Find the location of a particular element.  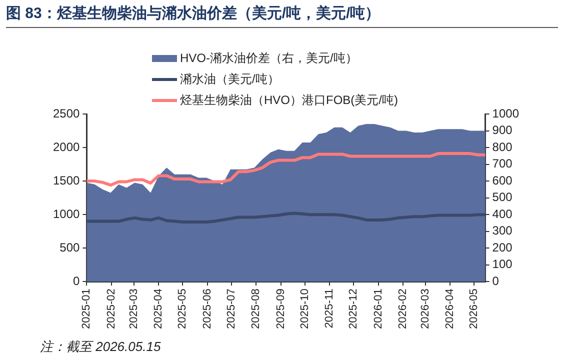

x-tick-label: 2025-11 is located at coordinates (330, 308).